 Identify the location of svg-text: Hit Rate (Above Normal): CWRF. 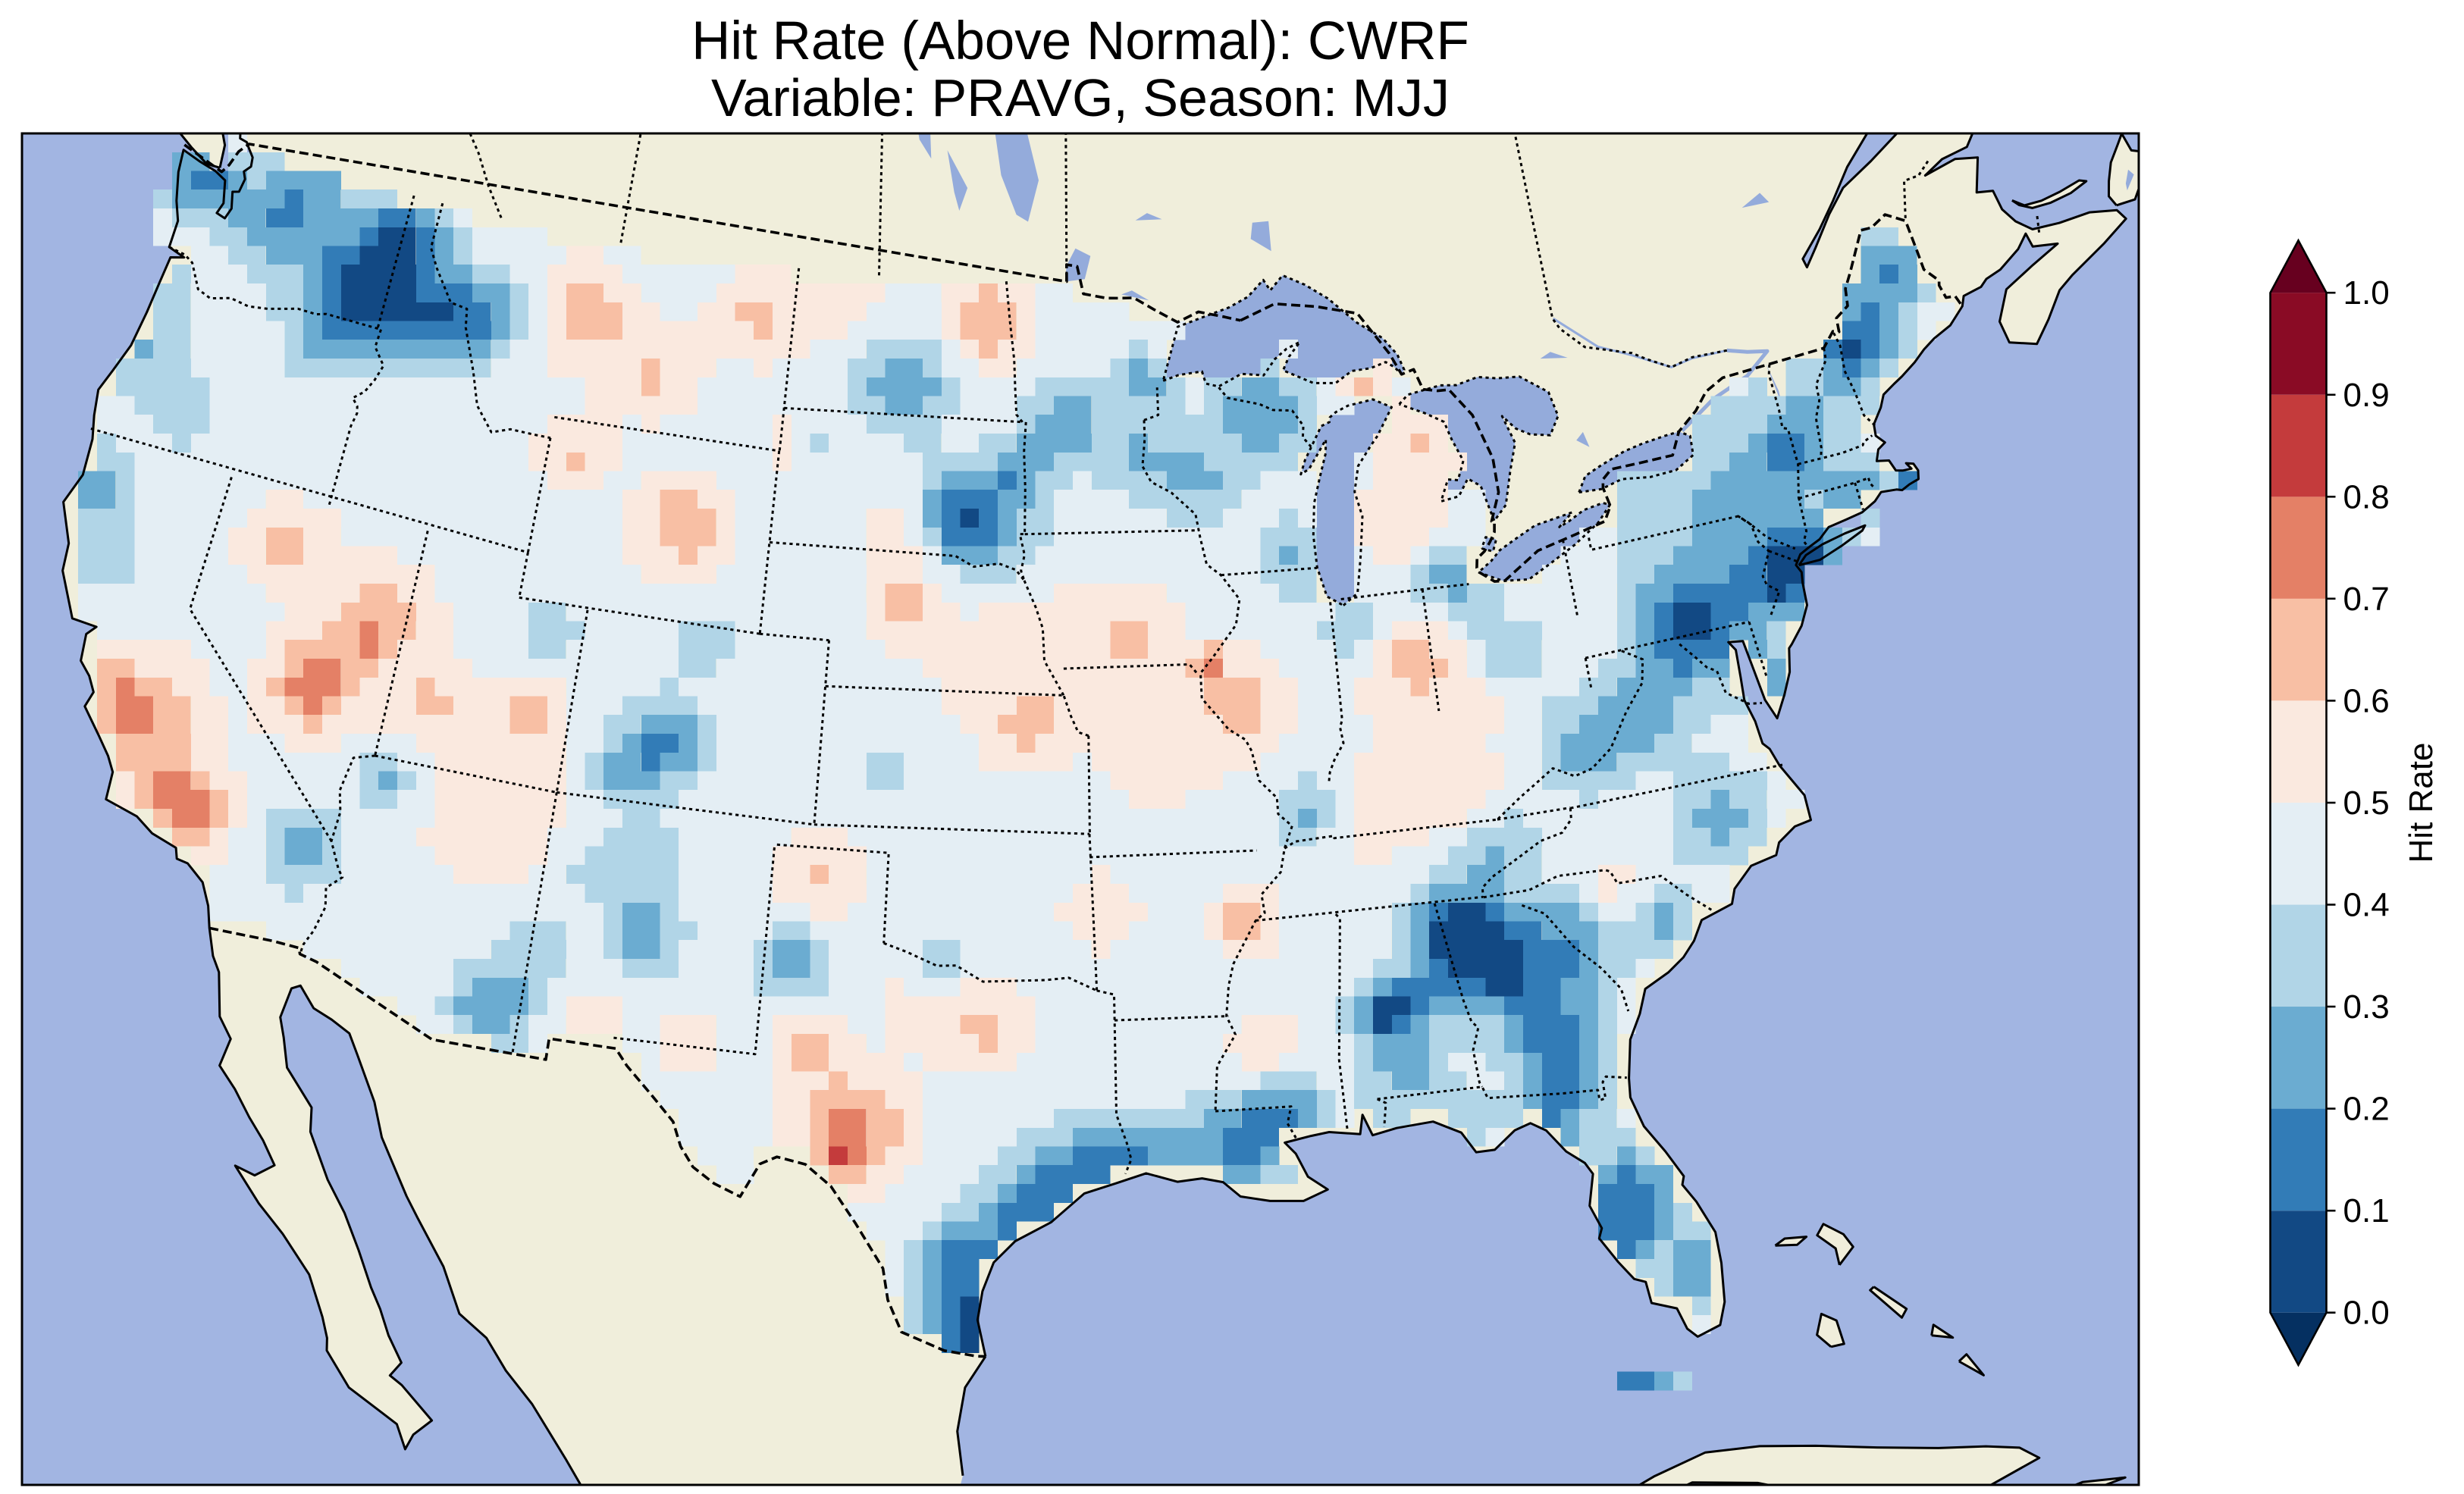
(1080, 41).